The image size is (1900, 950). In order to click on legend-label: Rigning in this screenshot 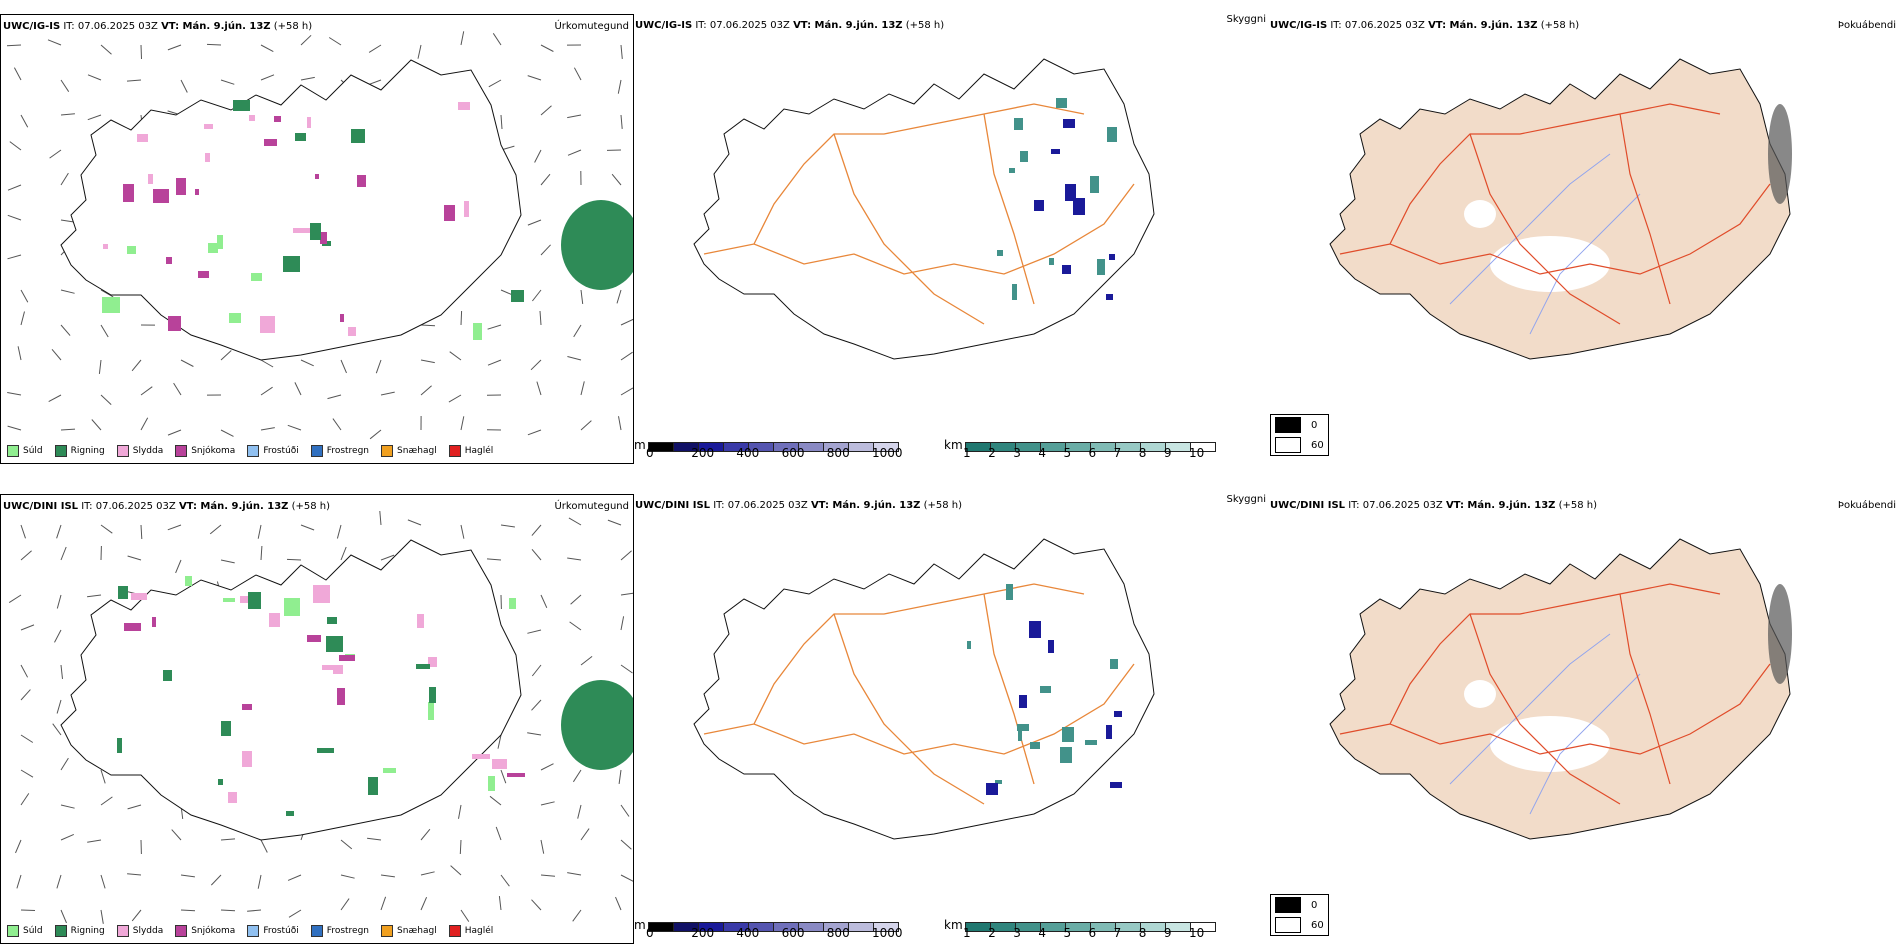, I will do `click(87, 931)`.